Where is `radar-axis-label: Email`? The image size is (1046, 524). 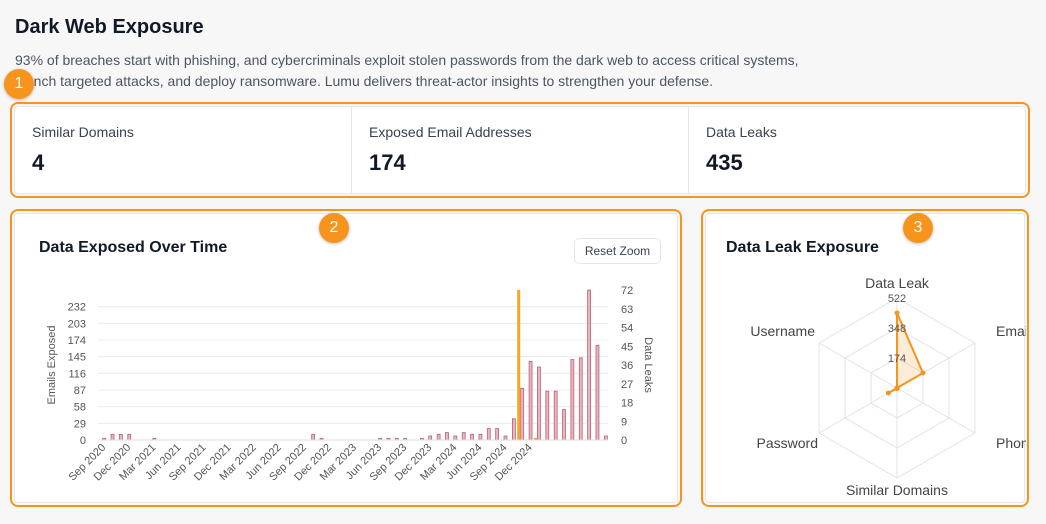 radar-axis-label: Email is located at coordinates (1011, 331).